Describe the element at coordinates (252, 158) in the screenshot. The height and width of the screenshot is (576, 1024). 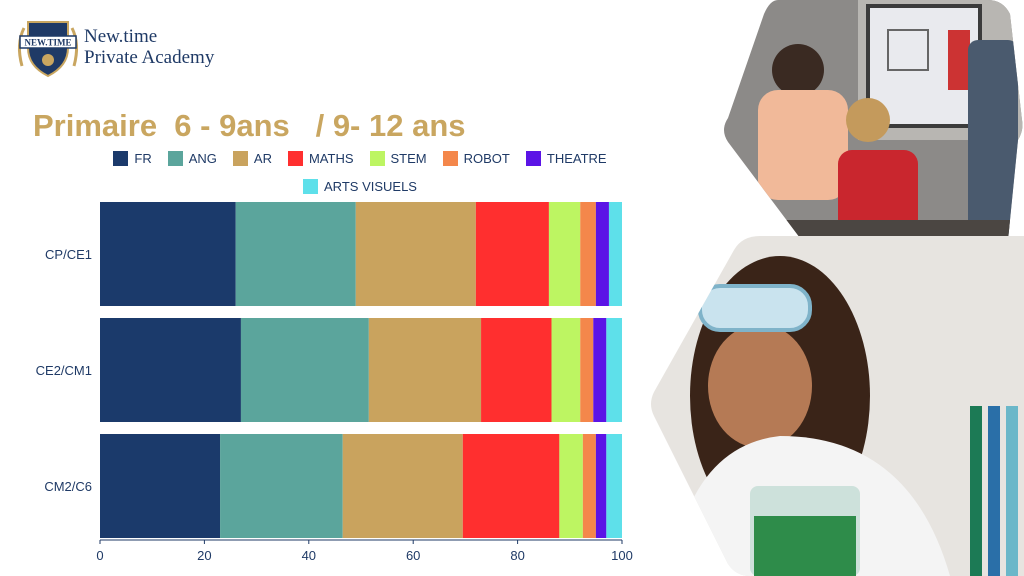
I see `legend-item-ar: AR` at that location.